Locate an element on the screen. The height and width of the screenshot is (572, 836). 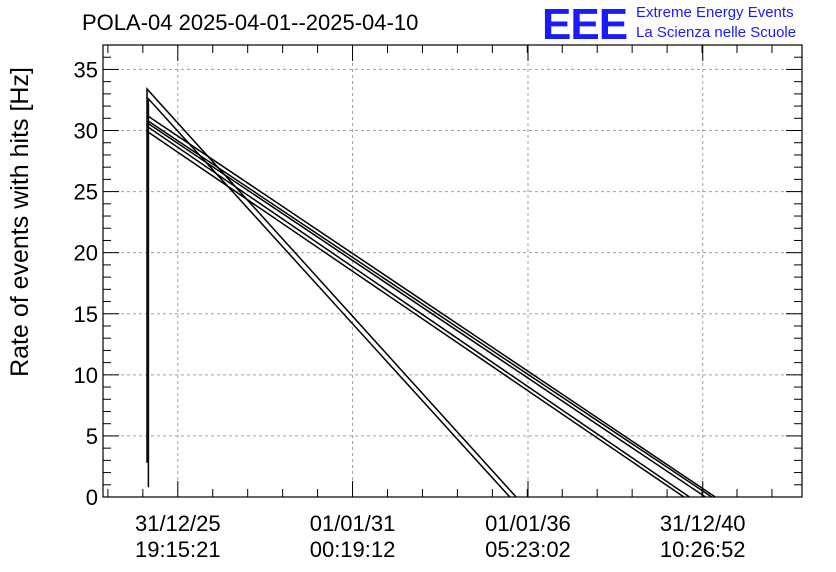
x-tick-label-time: 00:19:12 is located at coordinates (353, 549).